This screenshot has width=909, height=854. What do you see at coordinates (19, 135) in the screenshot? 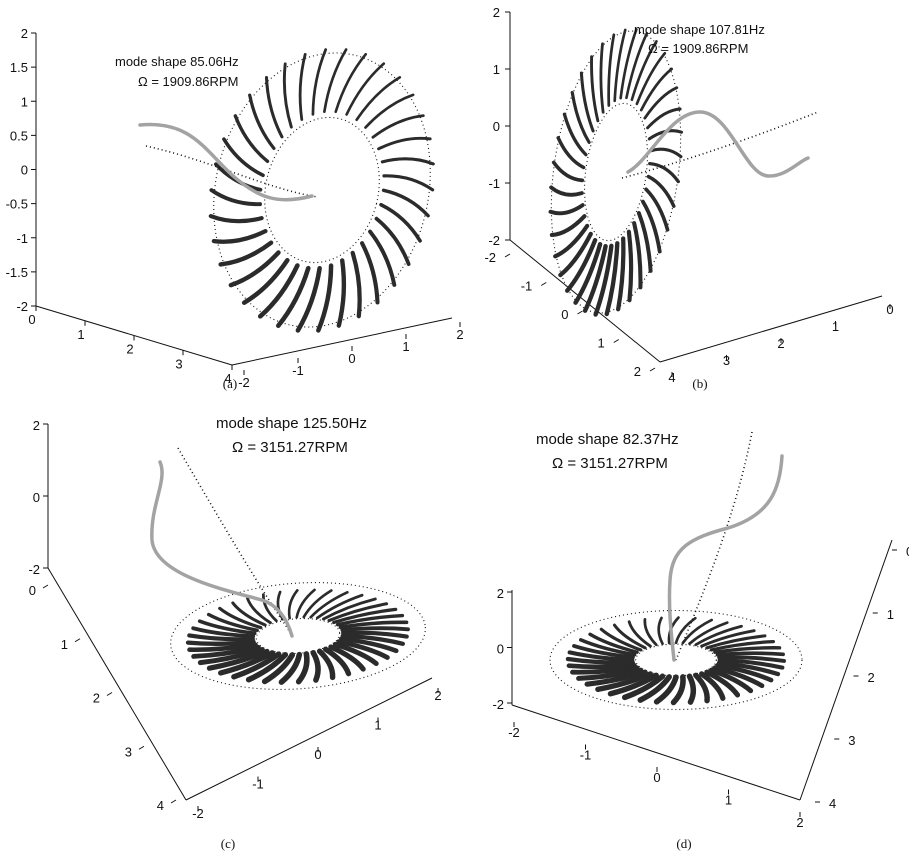
I see `z-tick-label: 0.5` at bounding box center [19, 135].